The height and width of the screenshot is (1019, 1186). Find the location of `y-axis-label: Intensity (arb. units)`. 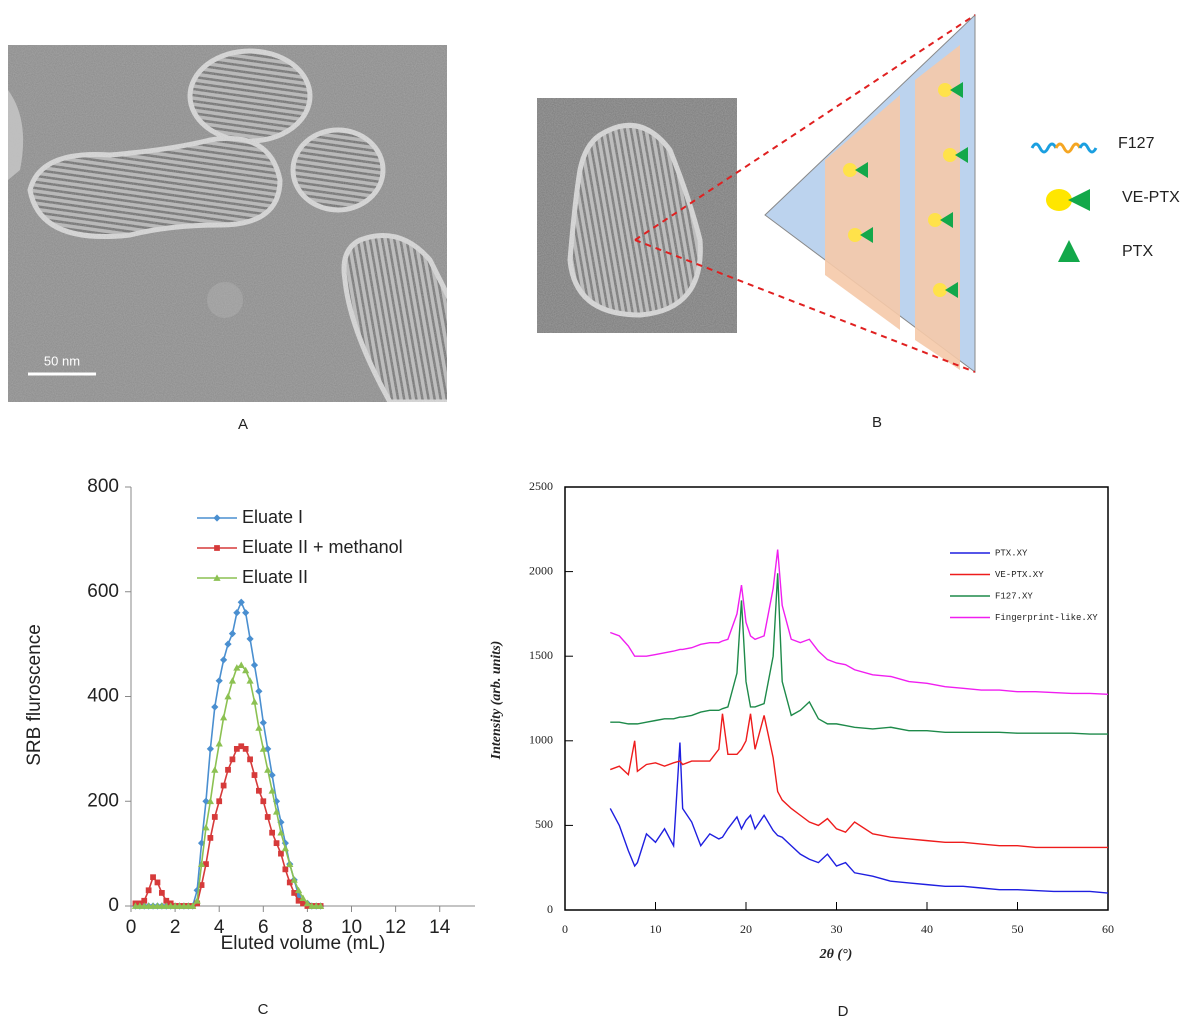

y-axis-label: Intensity (arb. units) is located at coordinates (496, 701).